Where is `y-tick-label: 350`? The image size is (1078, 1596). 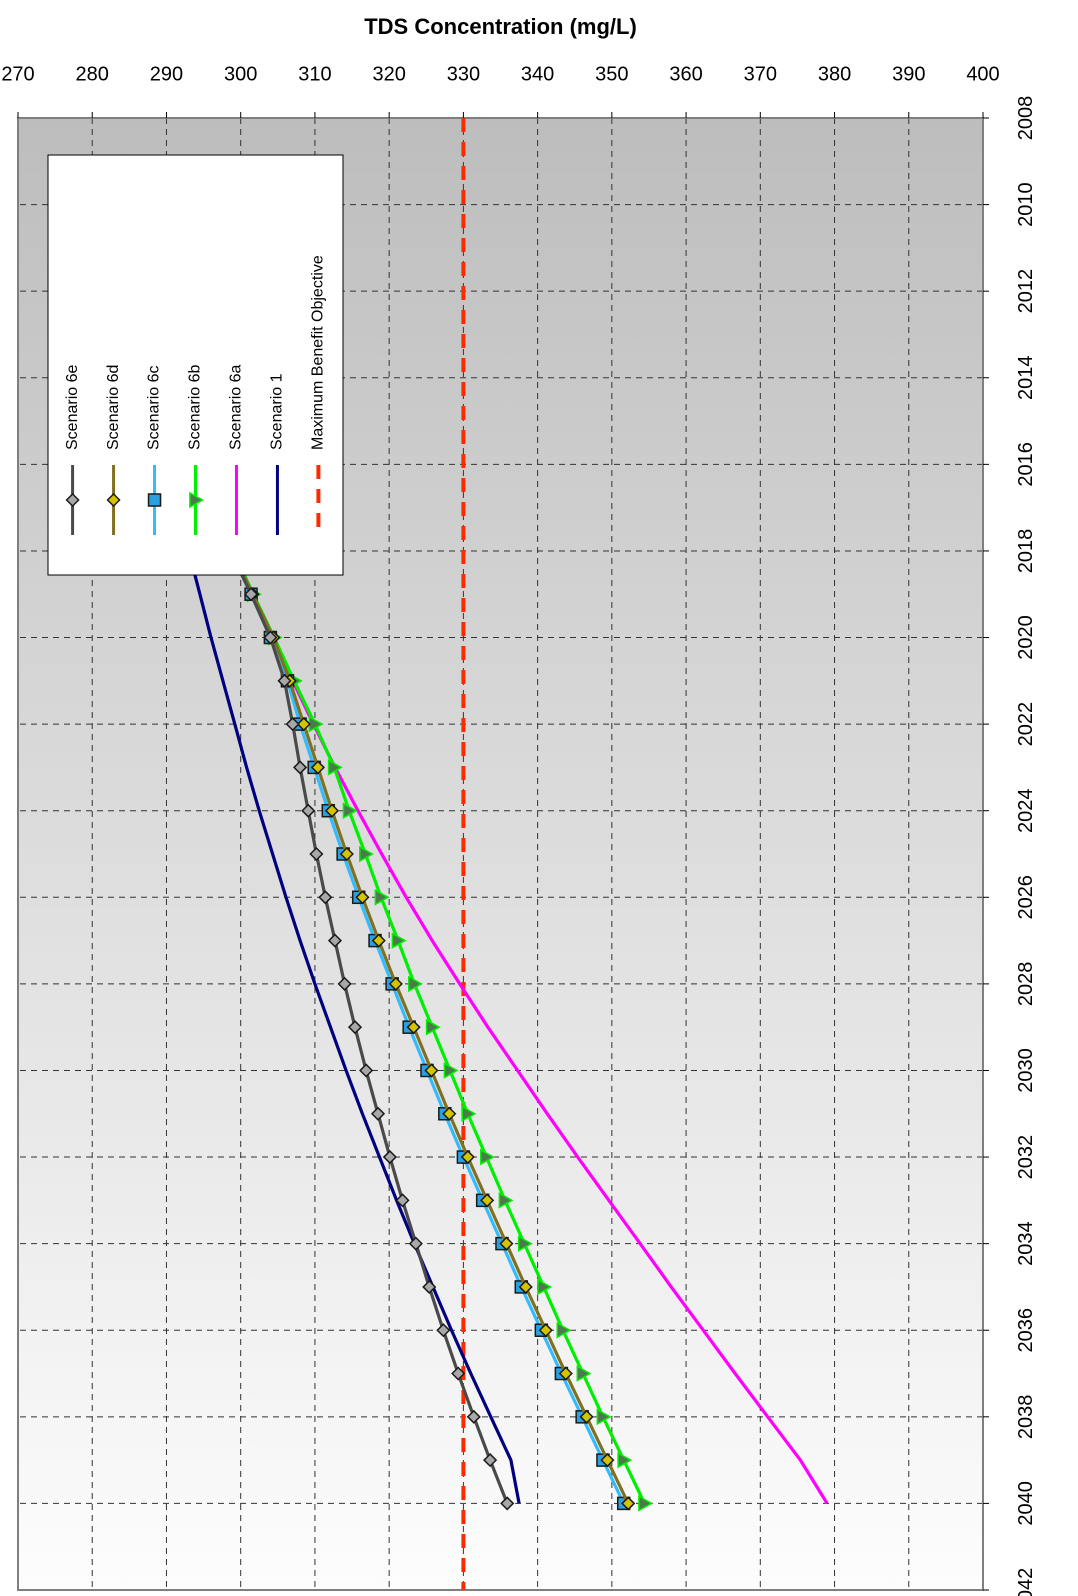 y-tick-label: 350 is located at coordinates (611, 74).